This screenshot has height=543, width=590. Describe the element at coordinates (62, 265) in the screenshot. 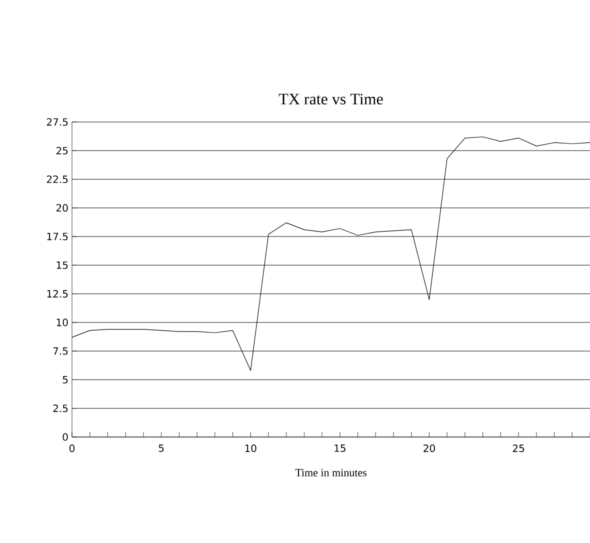

I see `y-tick-label: 15` at that location.